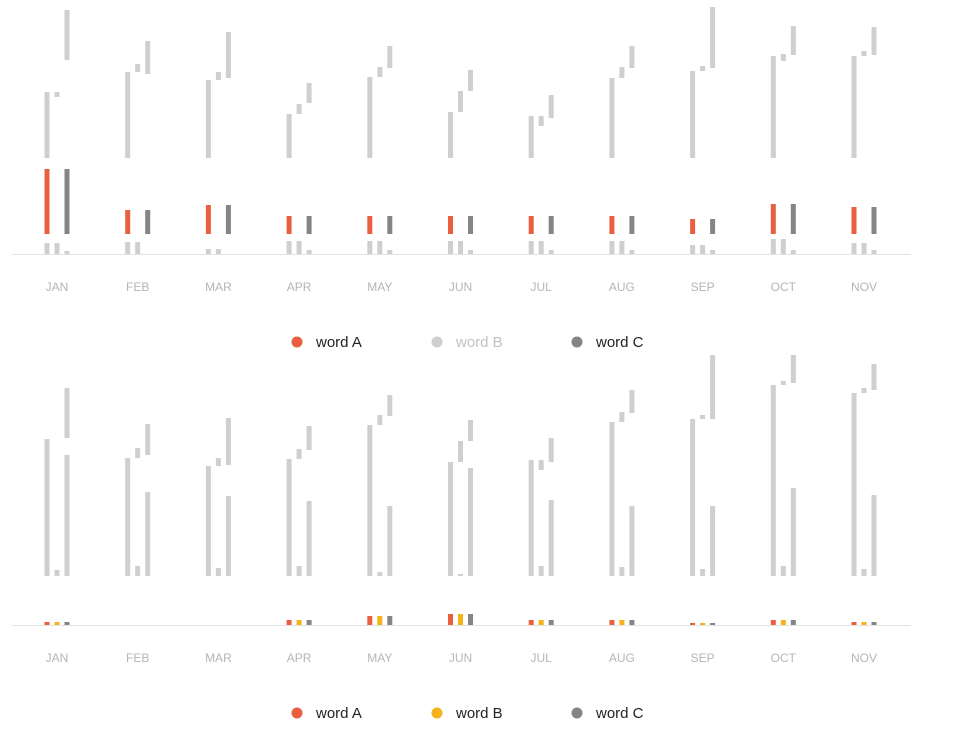 The image size is (963, 733). Describe the element at coordinates (541, 622) in the screenshot. I see `bar-word-b-jul` at that location.